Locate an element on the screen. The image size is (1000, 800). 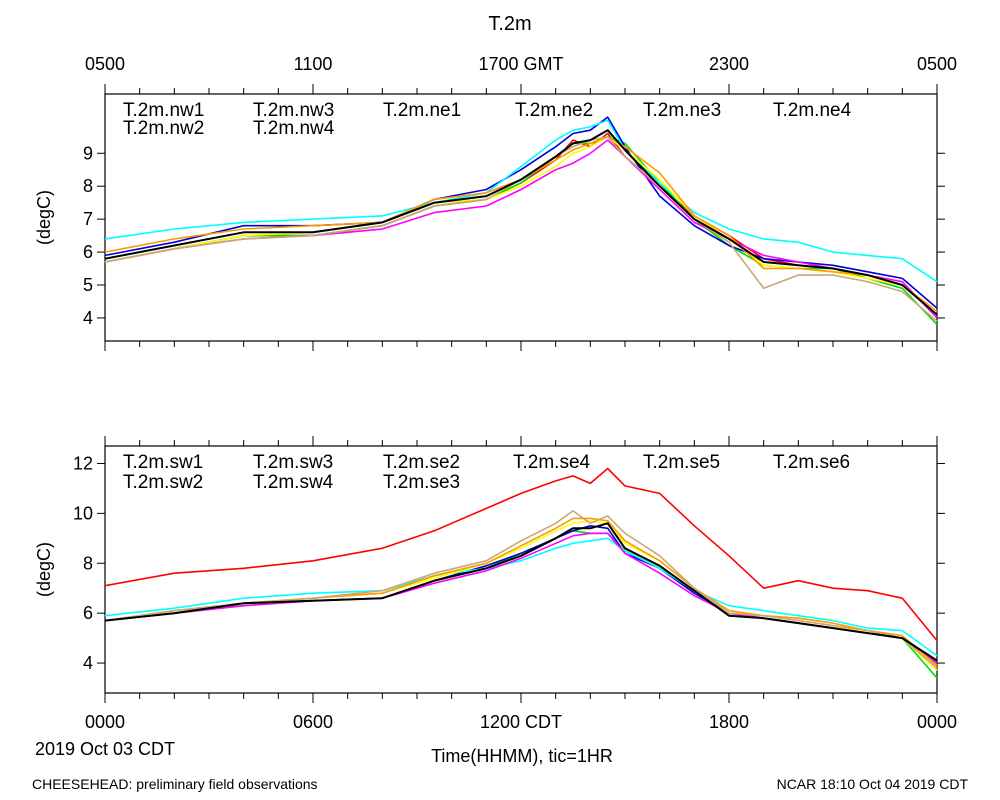
legend-entry-T.2m.sw4: T.2m.sw4 is located at coordinates (293, 482).